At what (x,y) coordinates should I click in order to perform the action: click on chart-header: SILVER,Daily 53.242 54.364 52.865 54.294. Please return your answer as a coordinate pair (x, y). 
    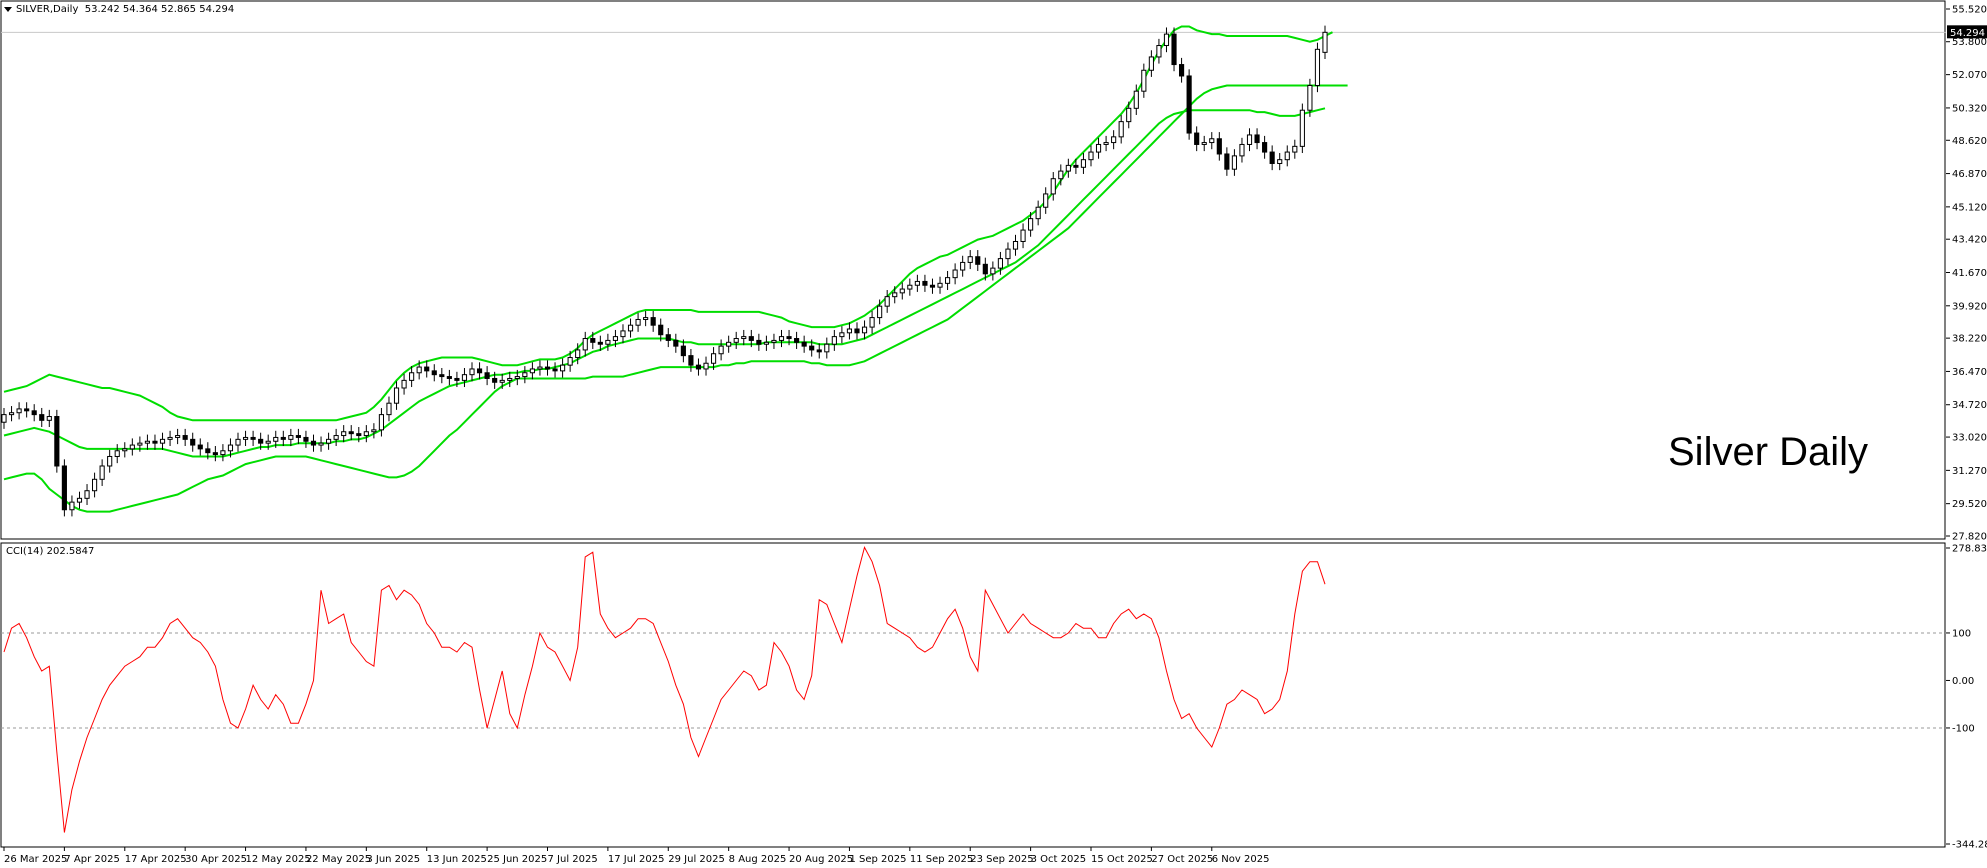
    Looking at the image, I should click on (119, 9).